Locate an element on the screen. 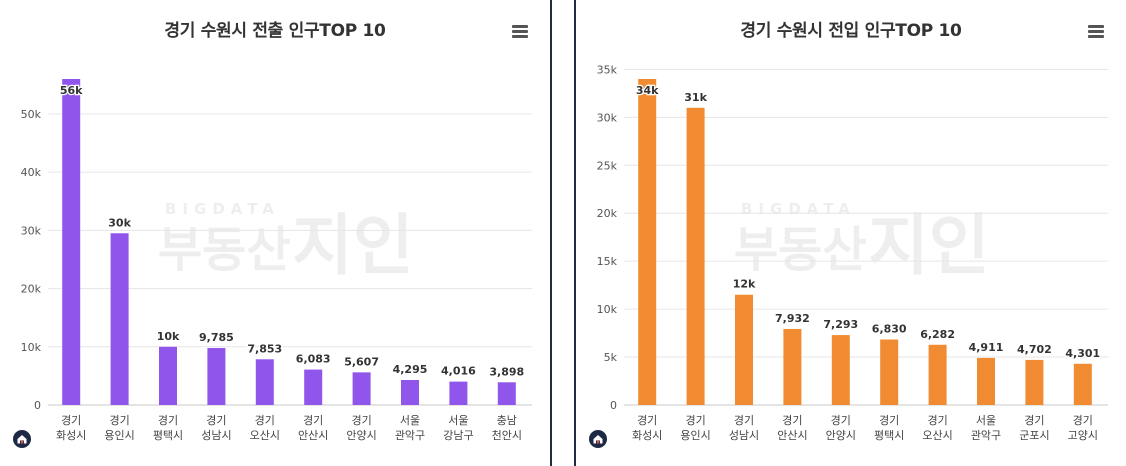 Image resolution: width=1126 pixels, height=466 pixels. x-tick-label: 군포시 is located at coordinates (1034, 435).